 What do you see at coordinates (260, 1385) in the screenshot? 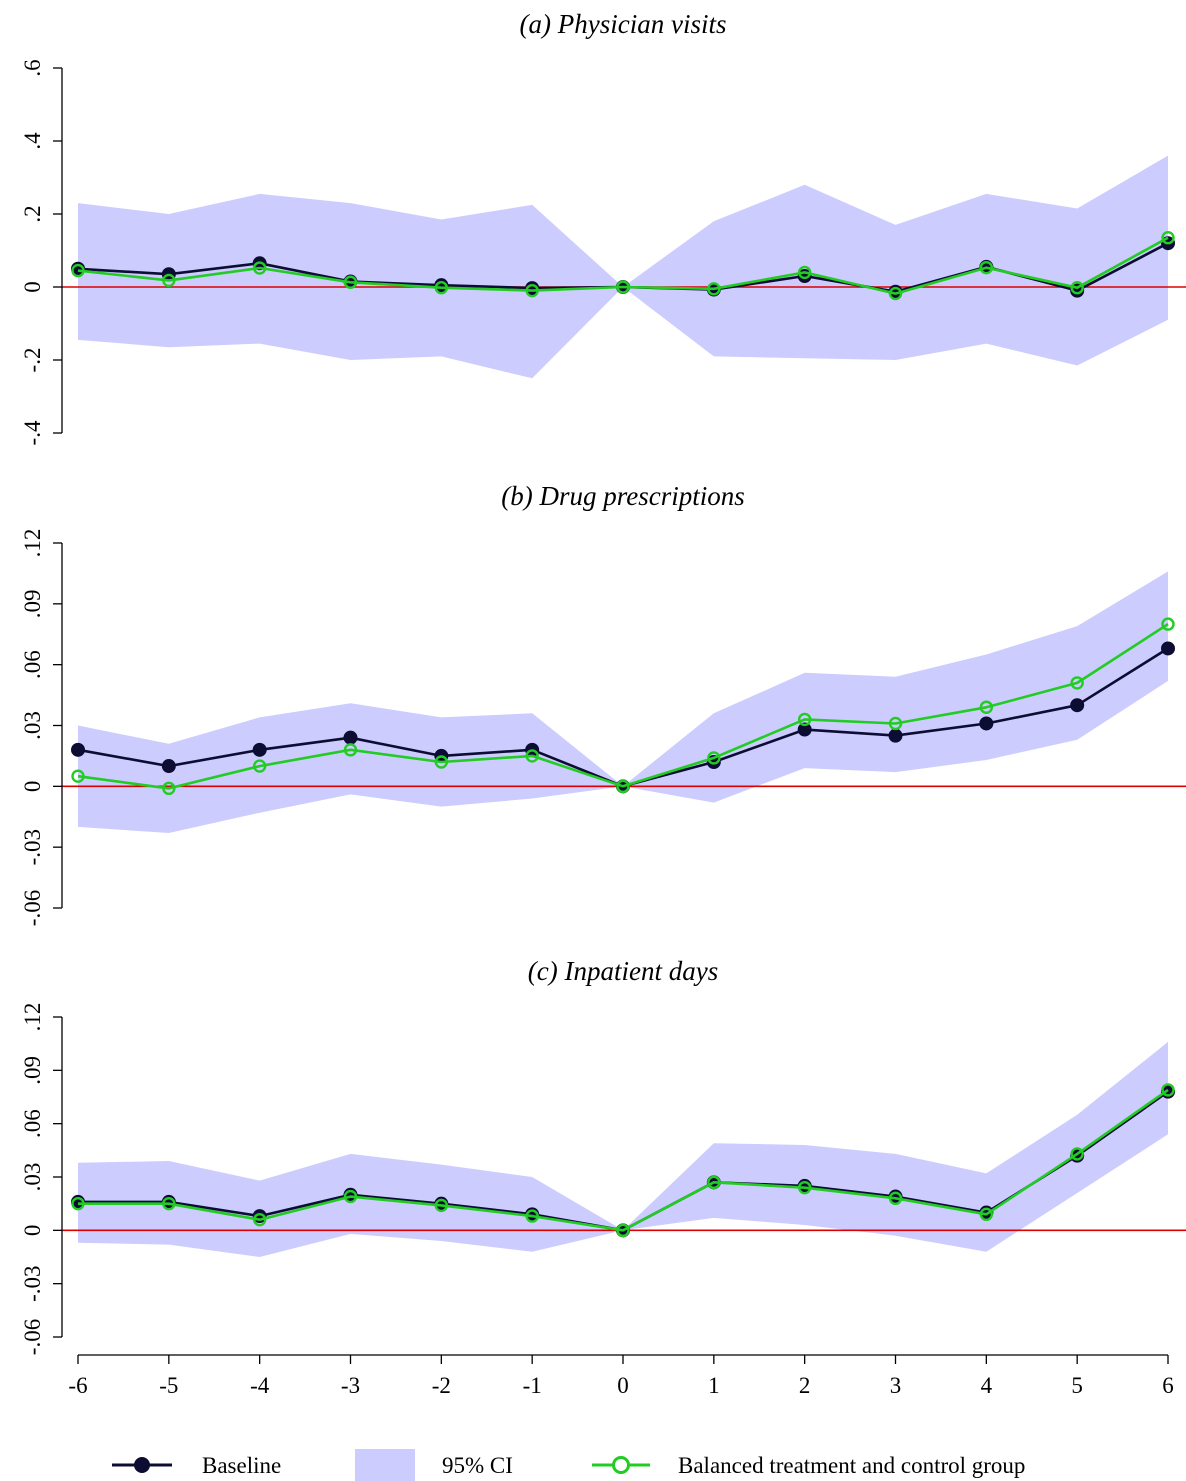
I see `x-tick-label: -4` at bounding box center [260, 1385].